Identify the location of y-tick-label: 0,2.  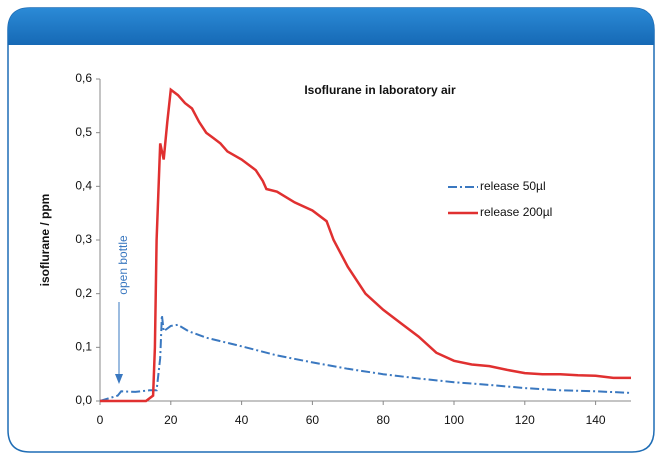
(83, 293).